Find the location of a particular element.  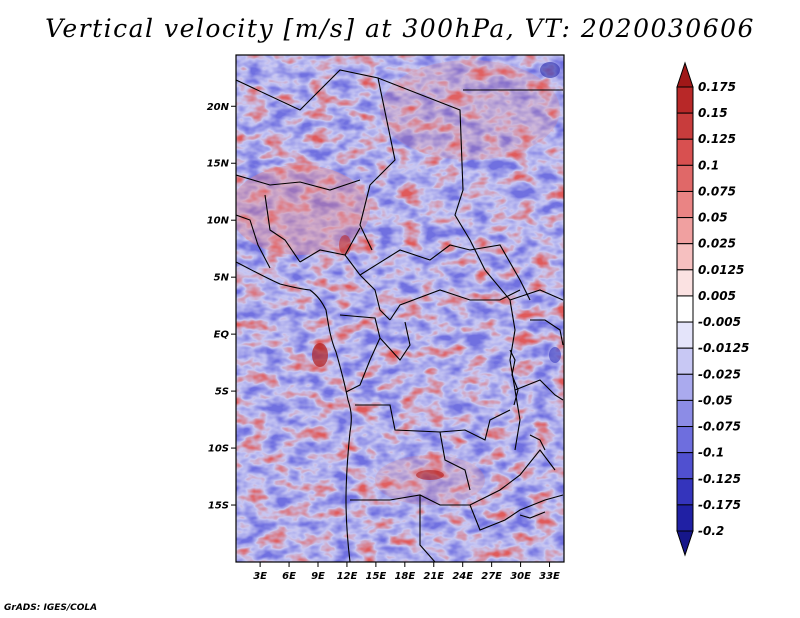

lat-tick-label: EQ is located at coordinates (222, 335).